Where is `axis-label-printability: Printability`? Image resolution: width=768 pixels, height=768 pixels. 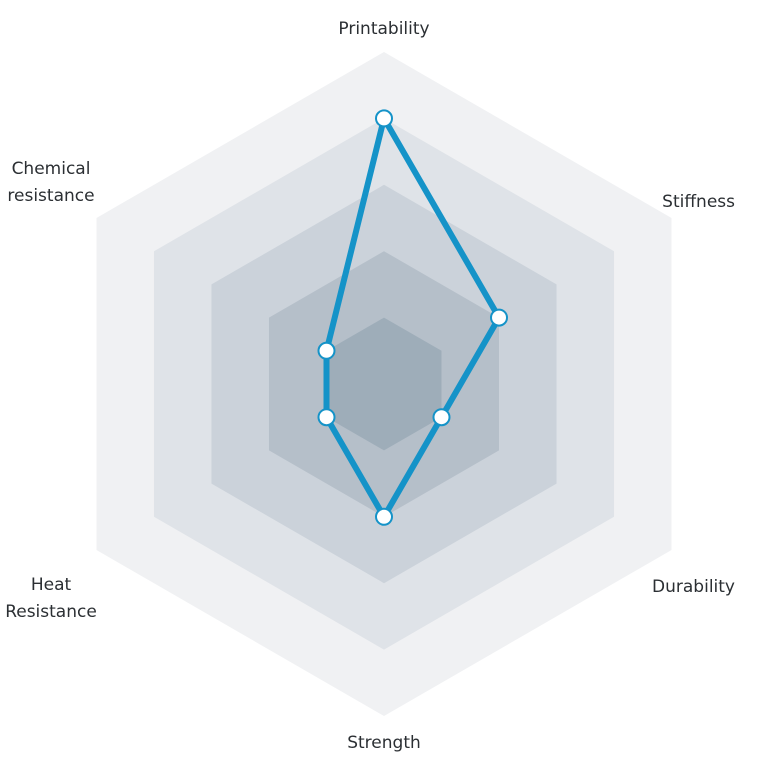
axis-label-printability: Printability is located at coordinates (383, 29).